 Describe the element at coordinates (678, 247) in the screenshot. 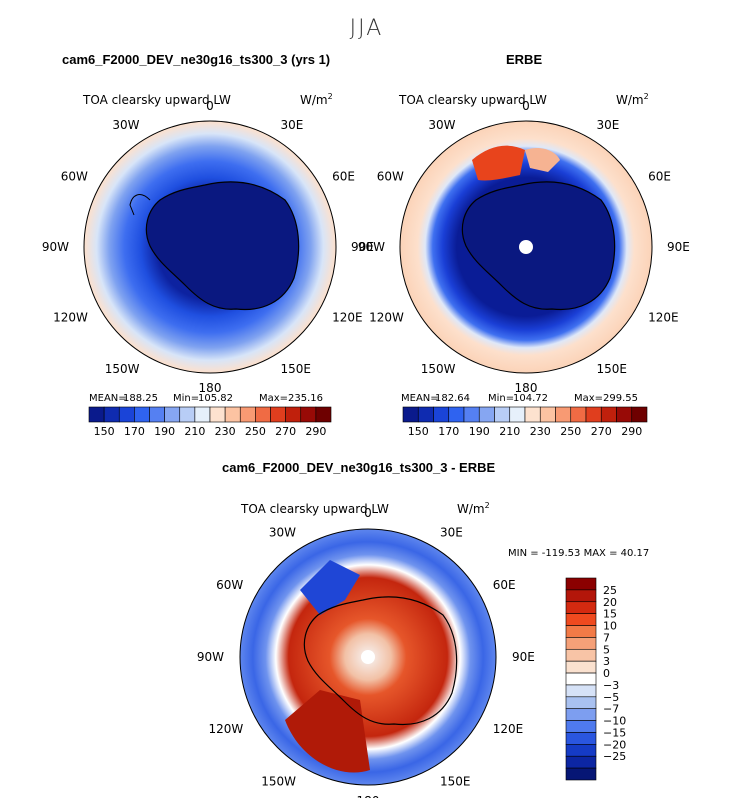

I see `obs-lon-label-3: 90E` at that location.